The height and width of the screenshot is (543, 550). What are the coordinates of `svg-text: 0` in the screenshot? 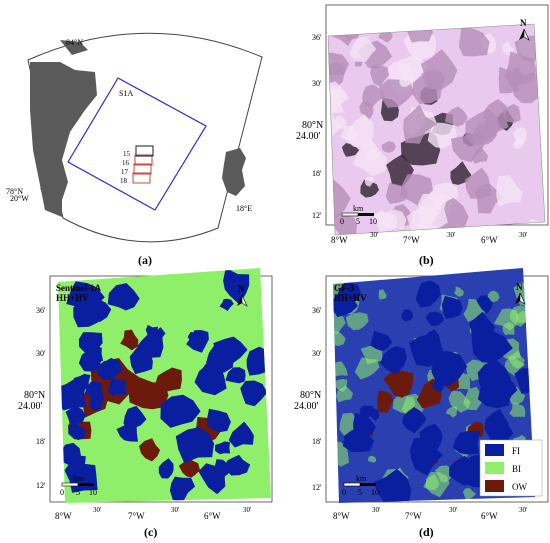 It's located at (342, 221).